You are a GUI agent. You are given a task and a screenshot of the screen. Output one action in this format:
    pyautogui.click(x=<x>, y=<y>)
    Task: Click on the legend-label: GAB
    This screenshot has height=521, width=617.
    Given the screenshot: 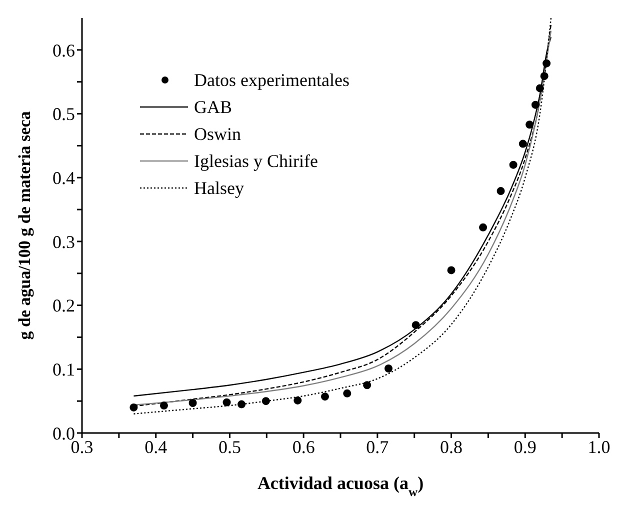 What is the action you would take?
    pyautogui.click(x=213, y=107)
    